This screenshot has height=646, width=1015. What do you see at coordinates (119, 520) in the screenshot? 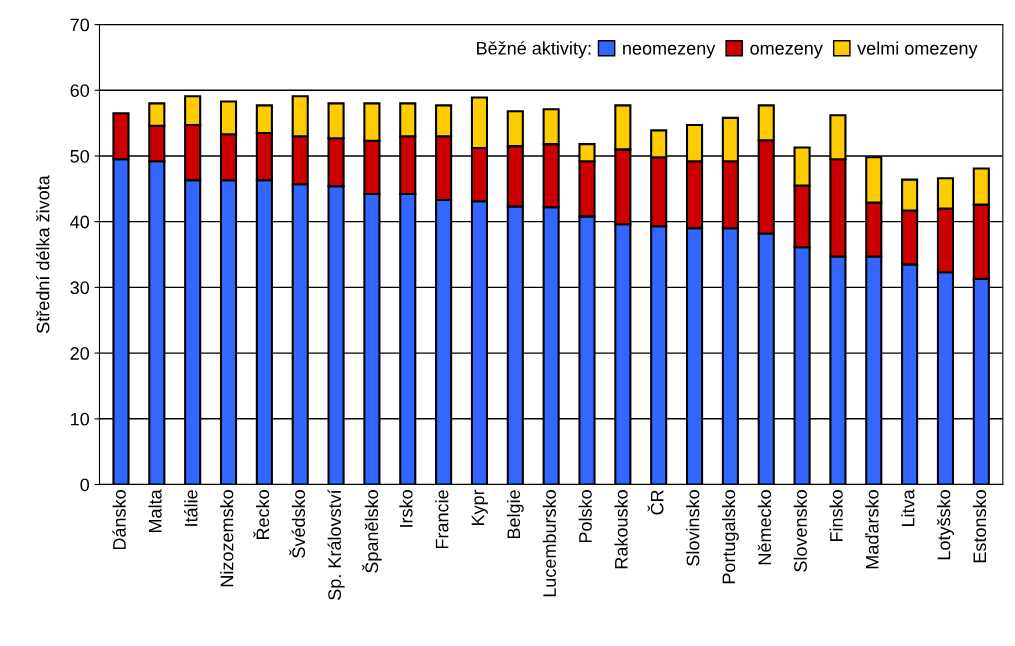
I see `x-tick-label: Dánsko` at bounding box center [119, 520].